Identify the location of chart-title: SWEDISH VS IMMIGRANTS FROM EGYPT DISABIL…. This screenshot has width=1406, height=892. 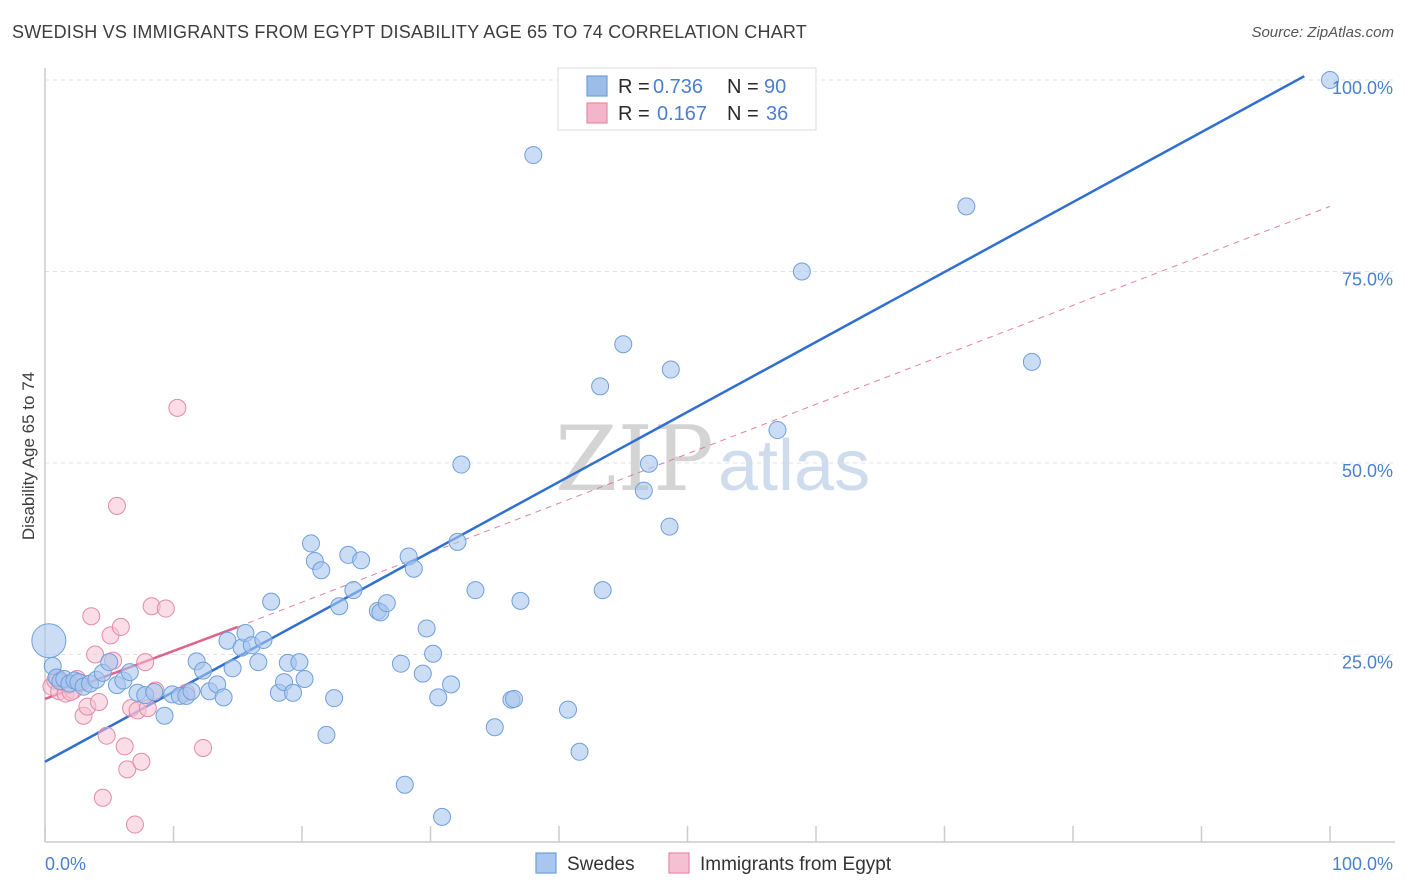
(409, 32).